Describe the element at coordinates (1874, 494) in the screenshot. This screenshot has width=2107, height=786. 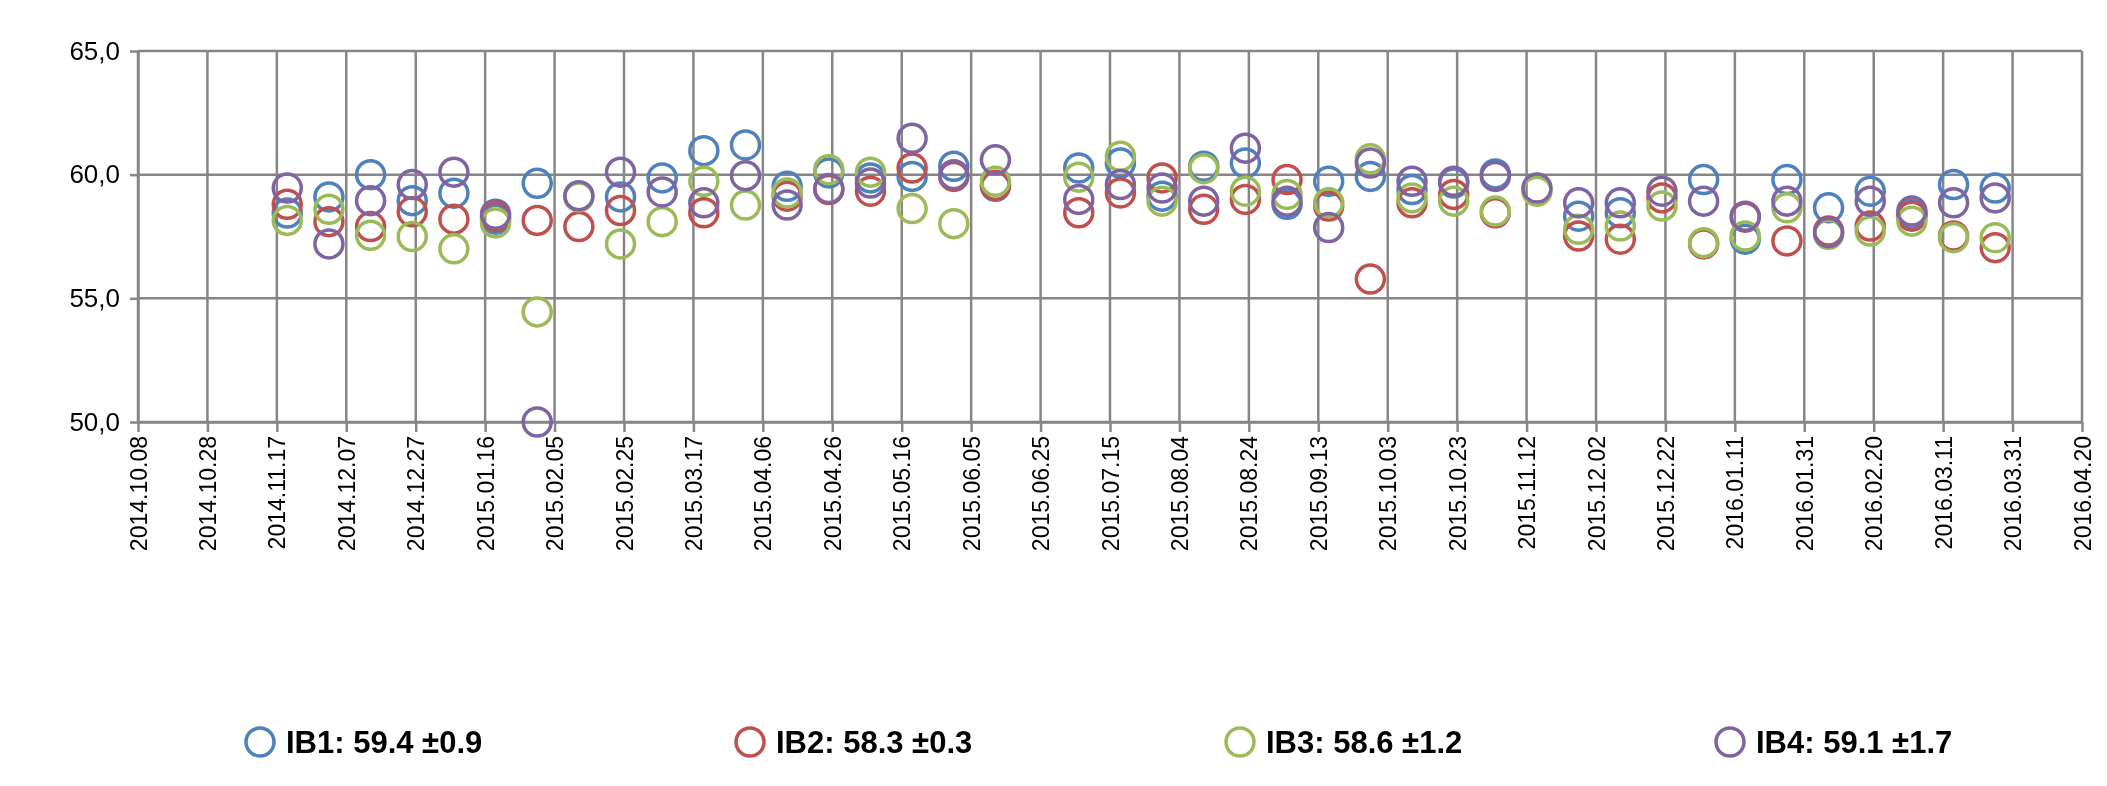
I see `x-tick-label: 2016.02.20` at that location.